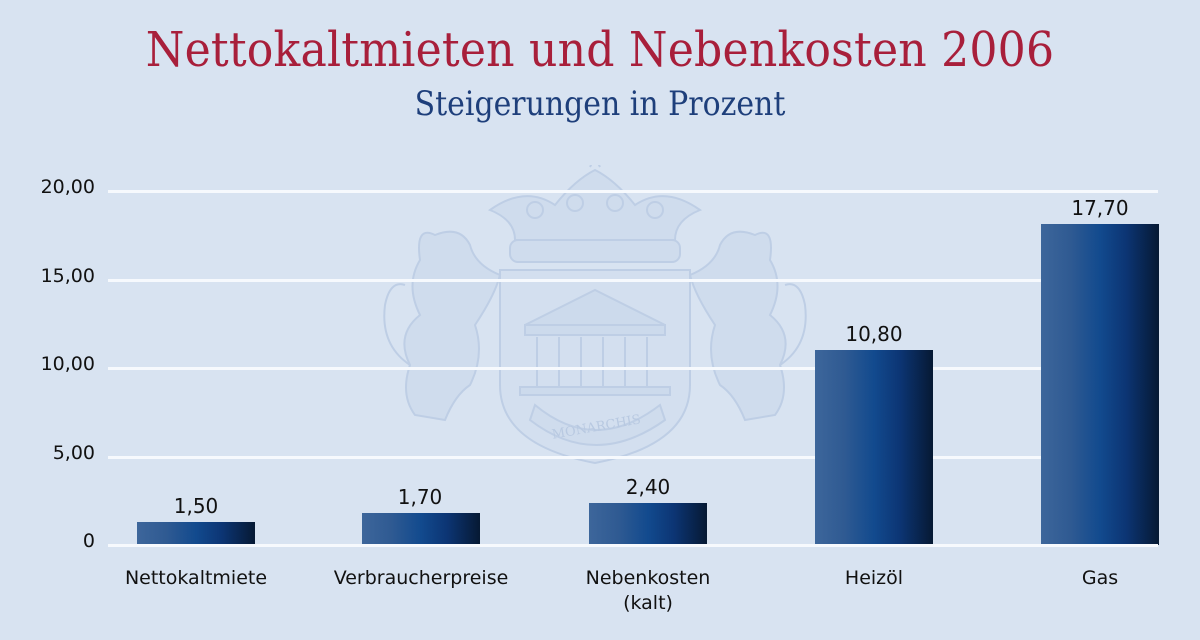 This screenshot has width=1200, height=640. Describe the element at coordinates (648, 524) in the screenshot. I see `bar-nebenkosten-kalt` at that location.